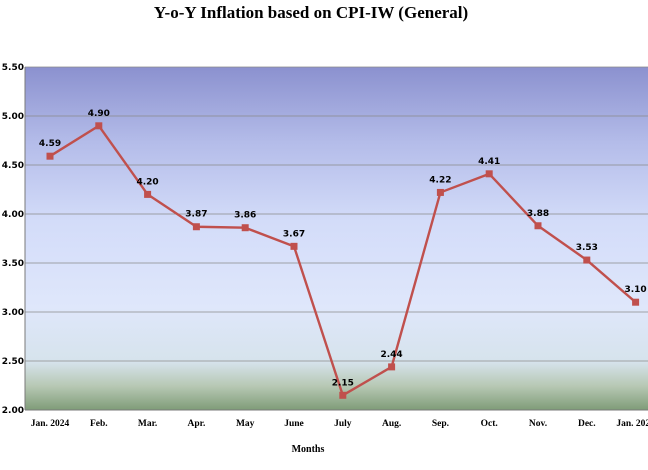 The image size is (648, 470). I want to click on data-label: 4.90, so click(99, 114).